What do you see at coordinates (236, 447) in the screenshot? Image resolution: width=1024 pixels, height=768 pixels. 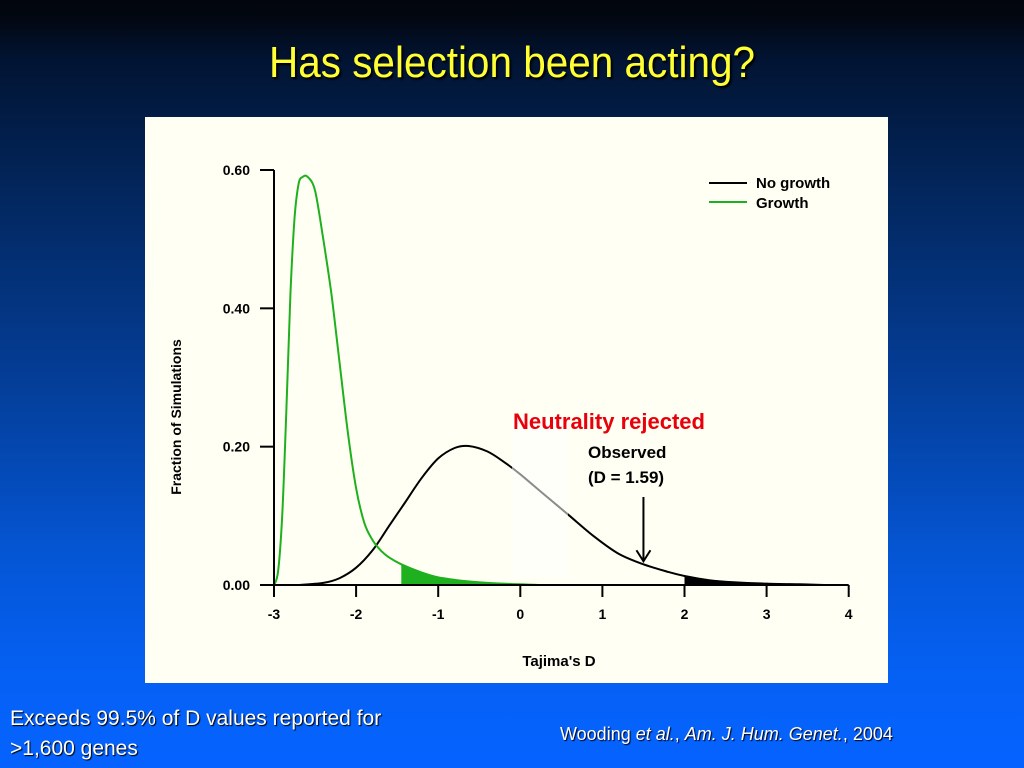 I see `y-tick-label: 0.20` at bounding box center [236, 447].